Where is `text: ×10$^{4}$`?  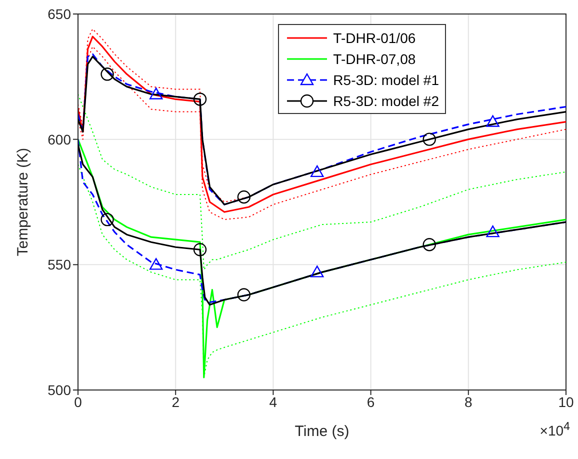
text: ×10$^{4}$ is located at coordinates (555, 429).